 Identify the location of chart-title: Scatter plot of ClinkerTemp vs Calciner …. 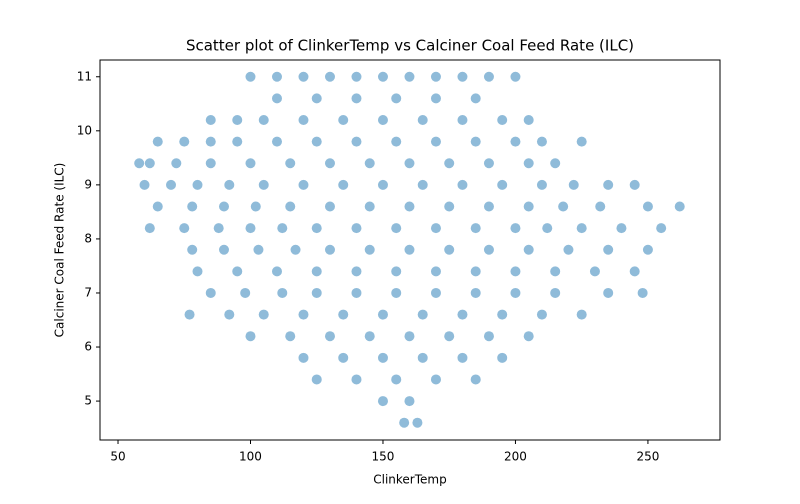
(410, 46).